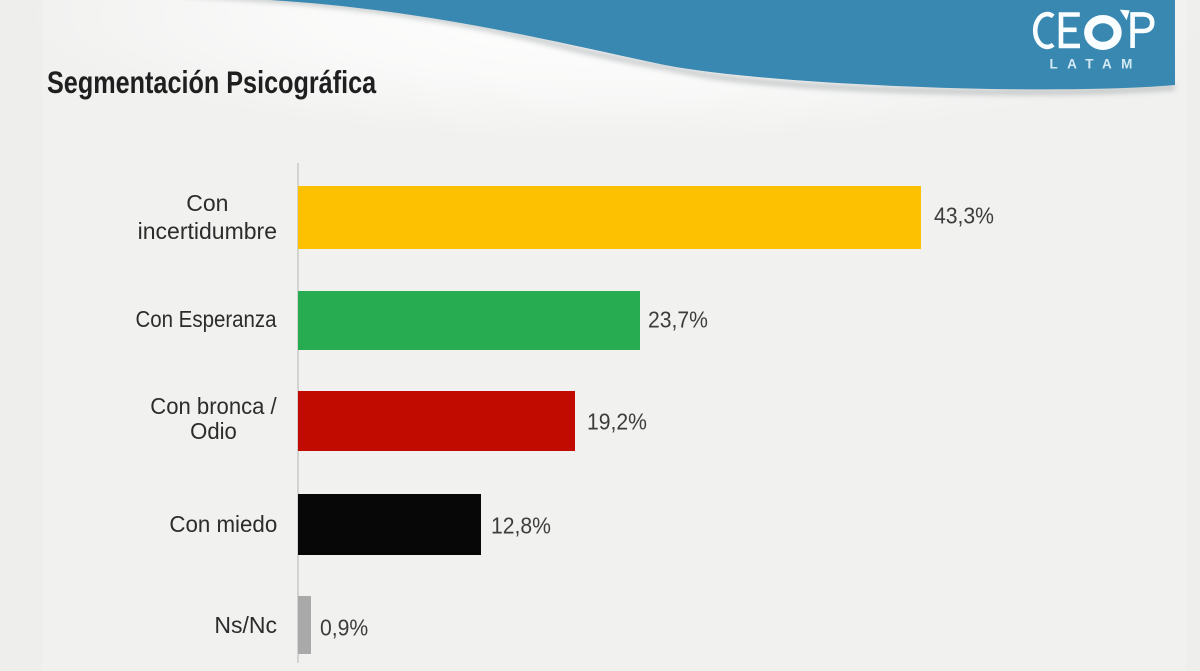  What do you see at coordinates (1096, 64) in the screenshot?
I see `svg-text: LATAM` at bounding box center [1096, 64].